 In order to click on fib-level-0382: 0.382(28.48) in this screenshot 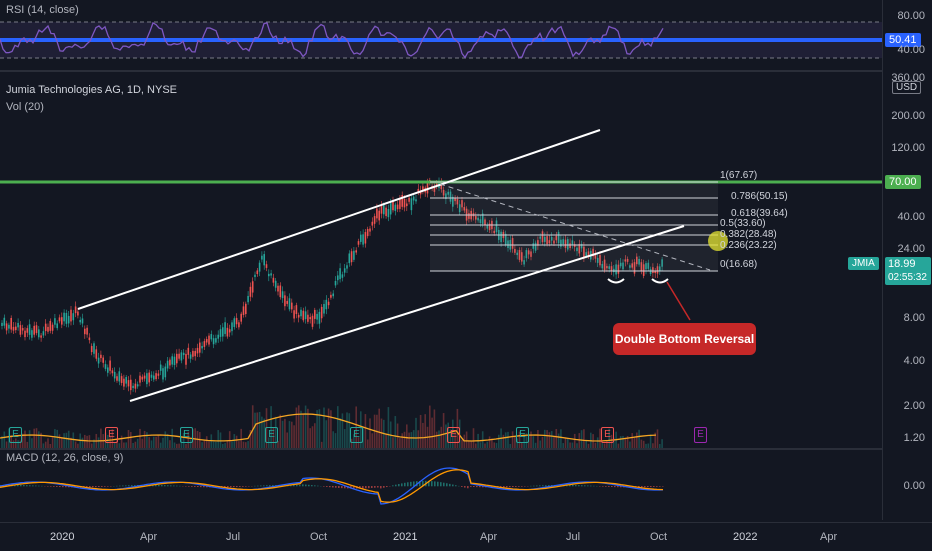, I will do `click(748, 234)`.